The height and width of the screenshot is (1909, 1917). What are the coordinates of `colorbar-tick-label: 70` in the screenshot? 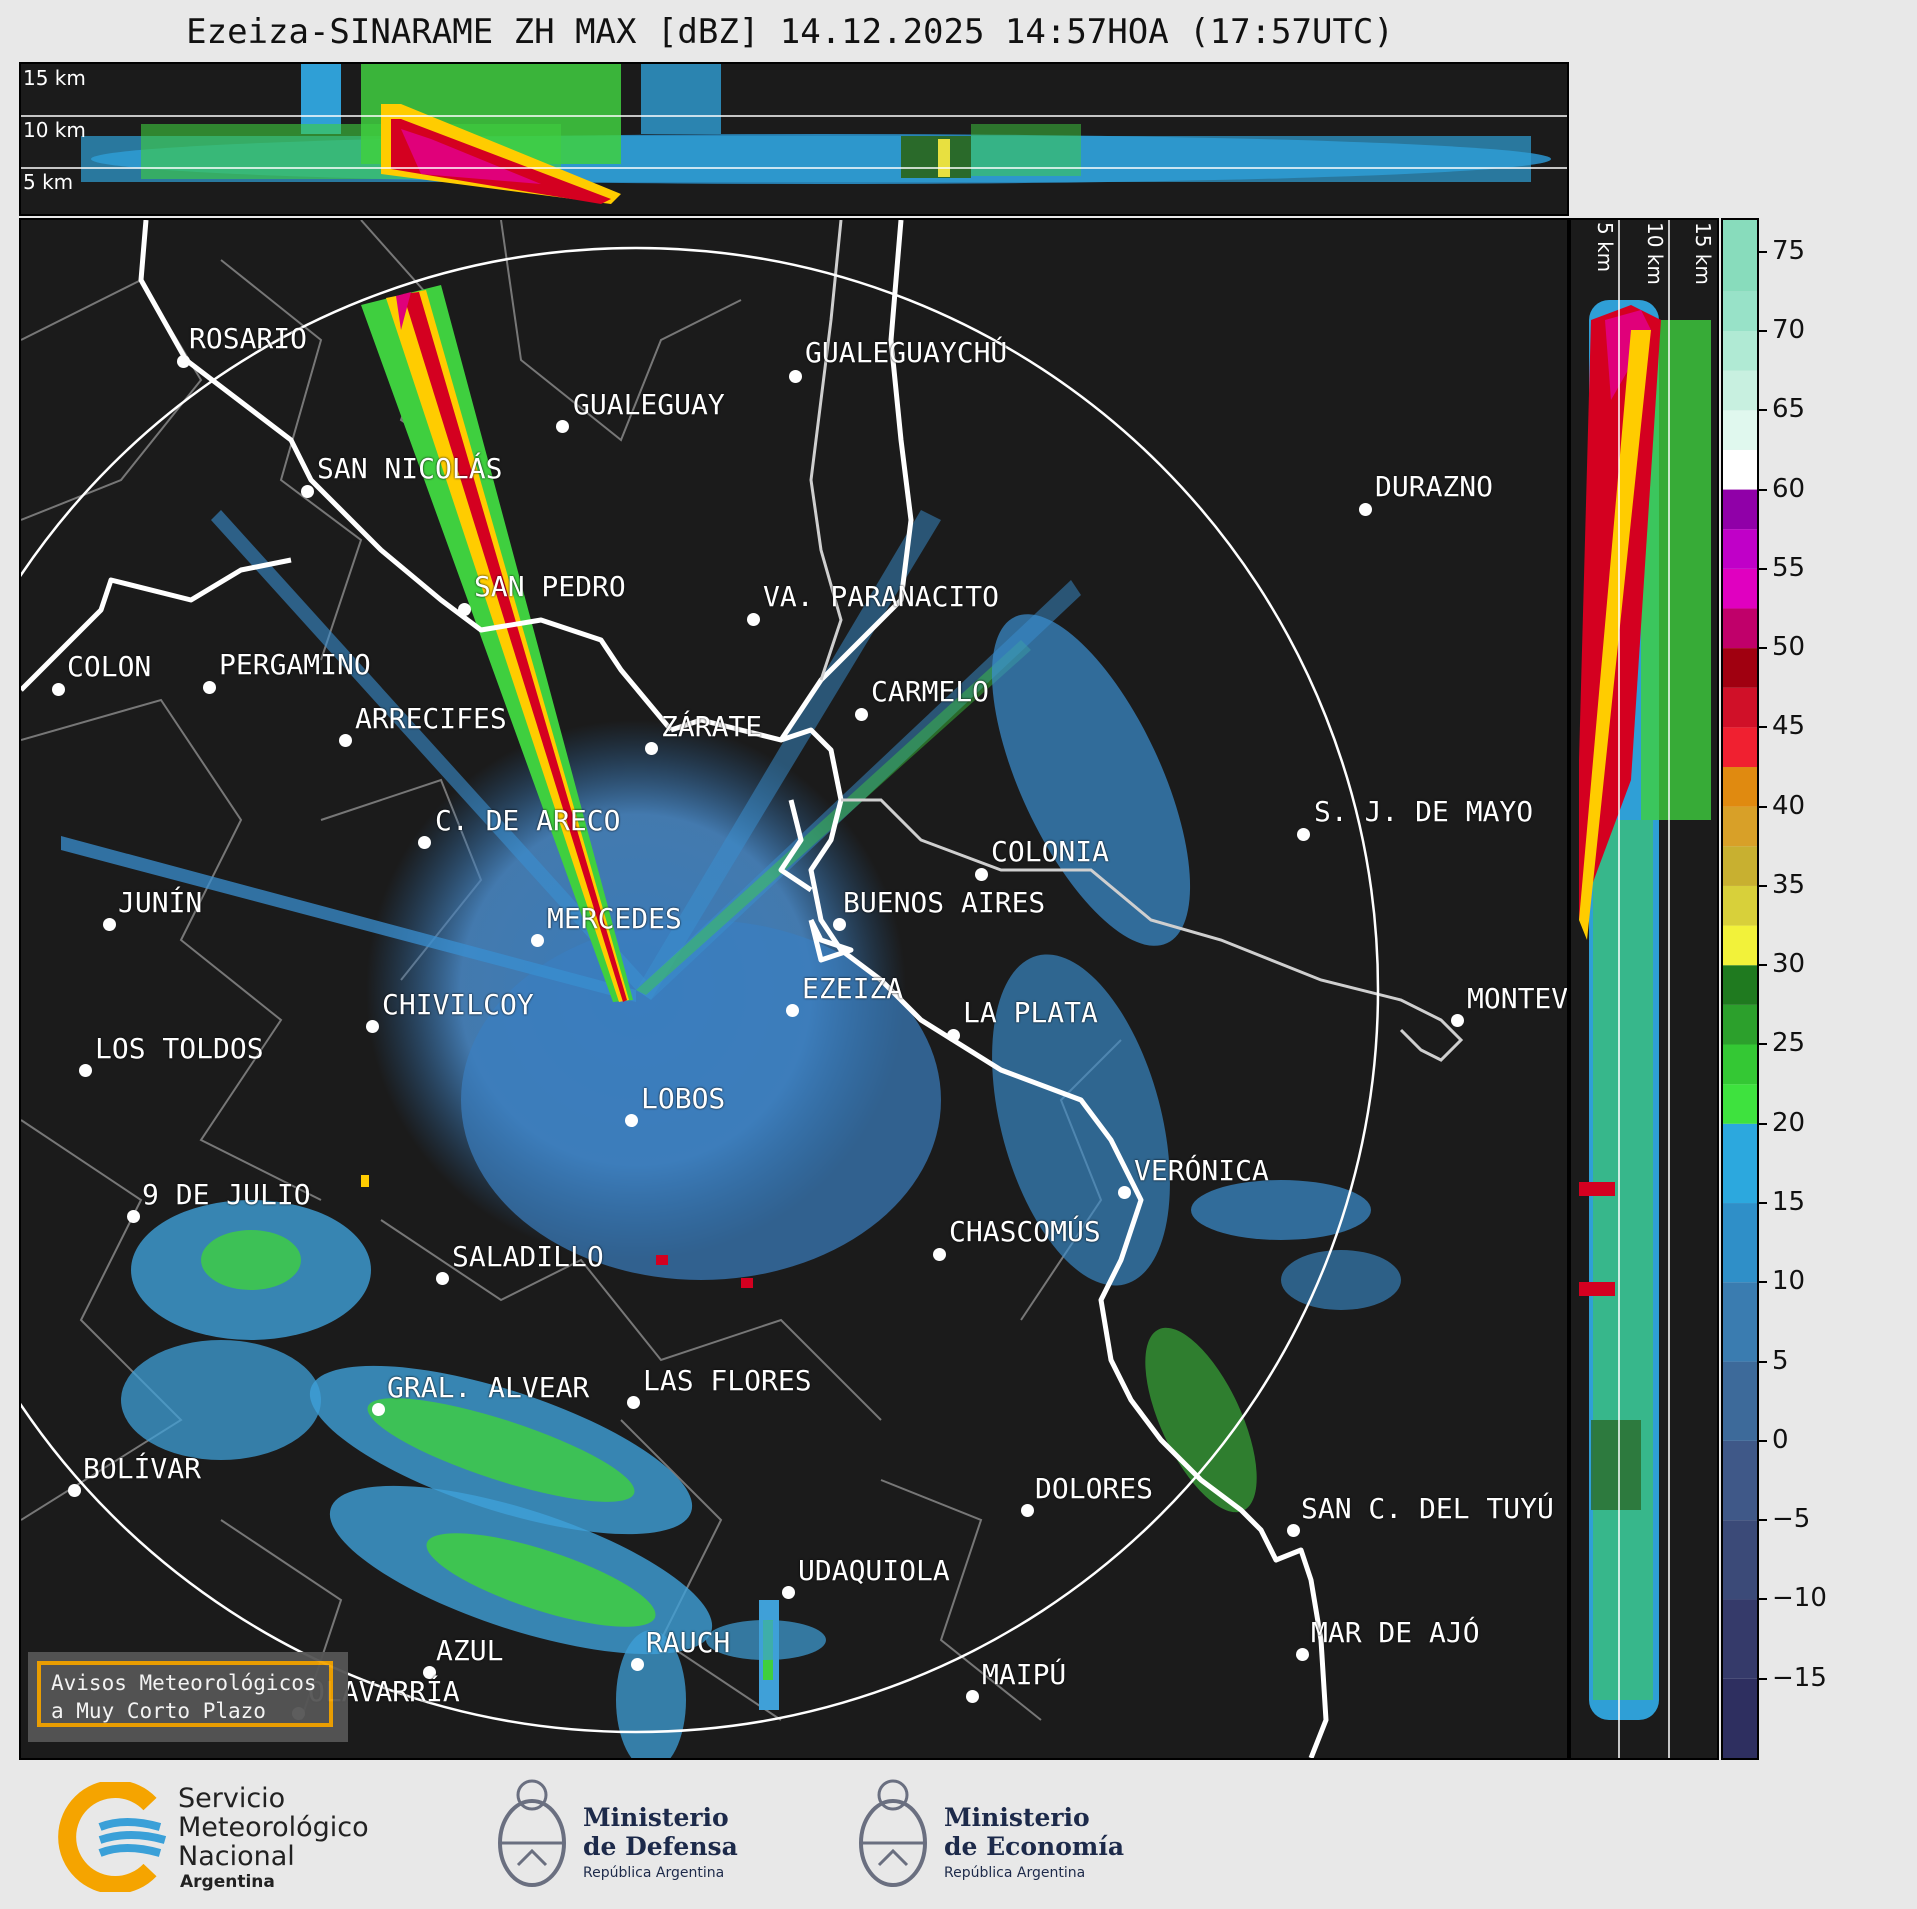 It's located at (1789, 329).